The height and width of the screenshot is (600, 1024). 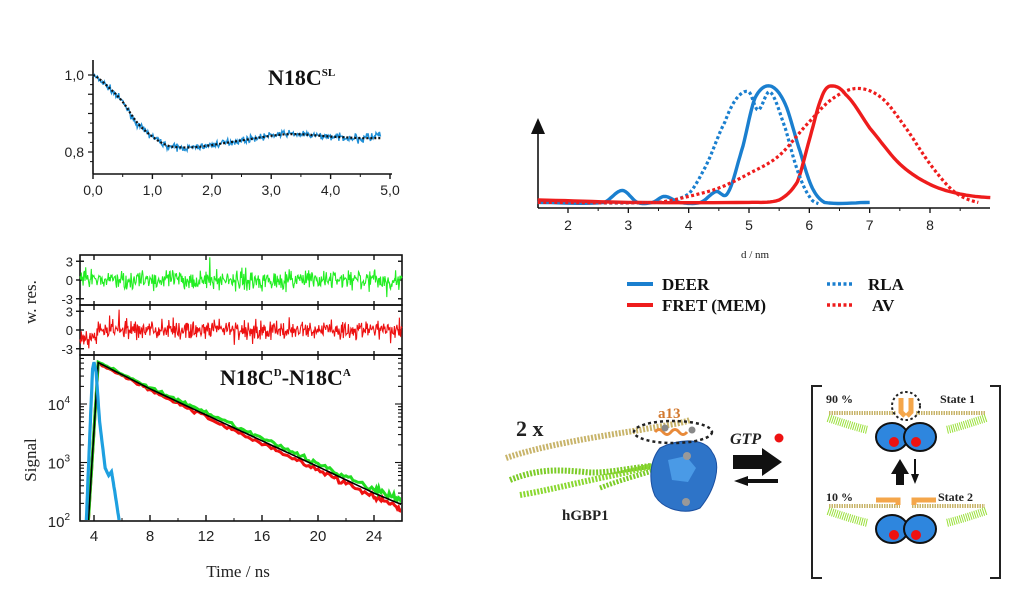 I want to click on y-tick-label: 10⁴, so click(x=59, y=404).